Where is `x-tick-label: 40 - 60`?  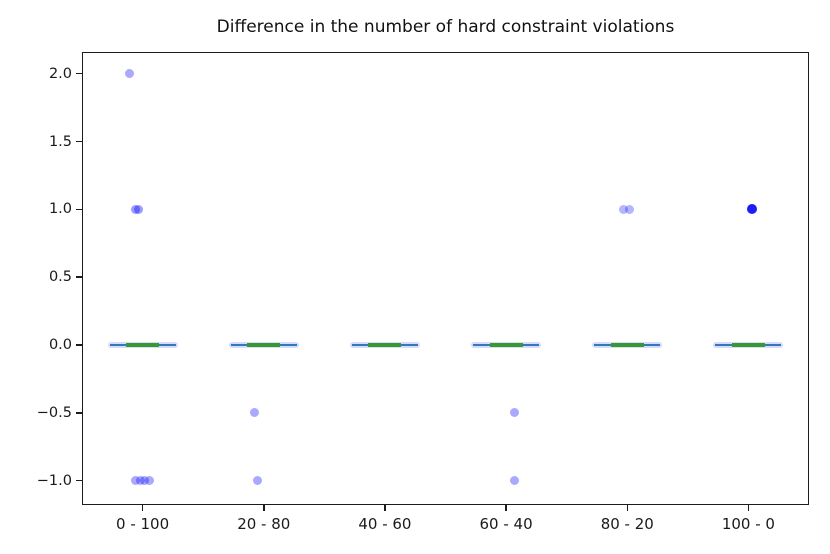
x-tick-label: 40 - 60 is located at coordinates (385, 524).